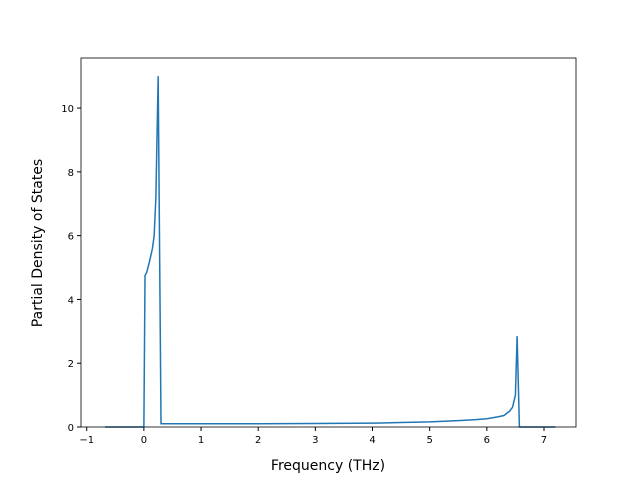  I want to click on y-tick-label: 6, so click(71, 237).